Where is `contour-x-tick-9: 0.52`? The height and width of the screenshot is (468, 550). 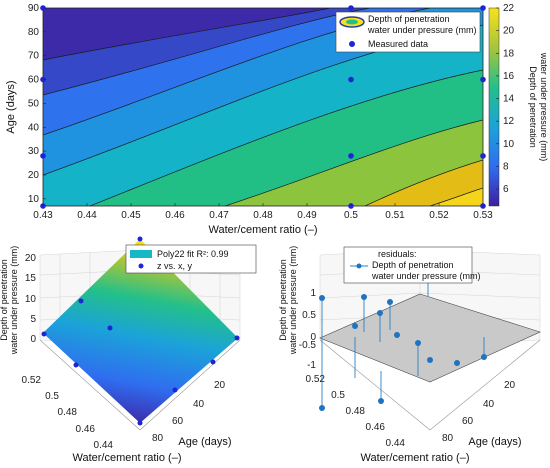 contour-x-tick-9: 0.52 is located at coordinates (439, 215).